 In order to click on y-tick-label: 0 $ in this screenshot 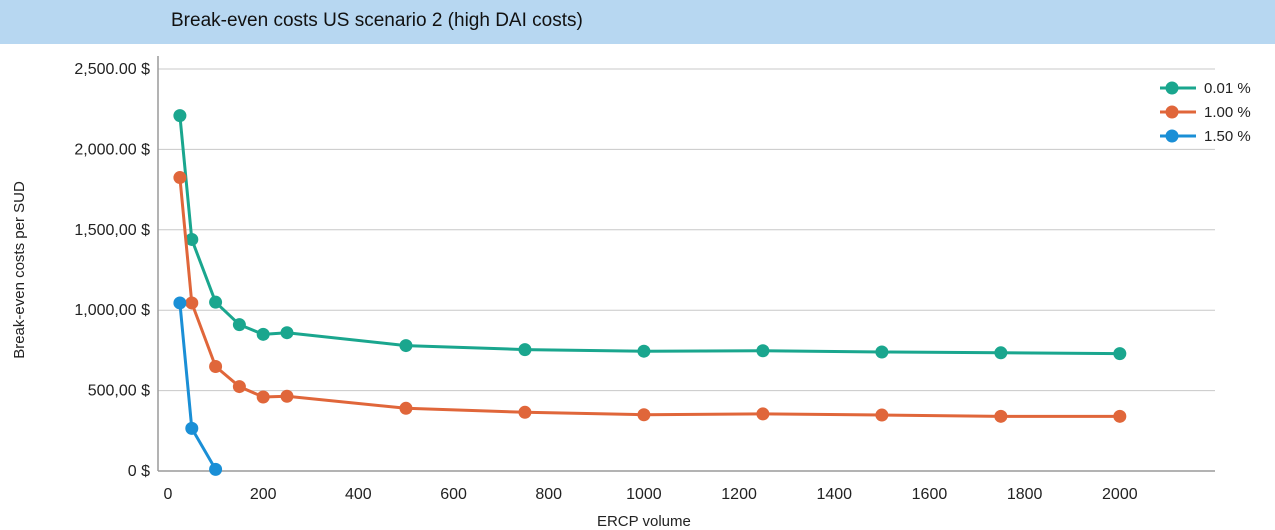, I will do `click(139, 471)`.